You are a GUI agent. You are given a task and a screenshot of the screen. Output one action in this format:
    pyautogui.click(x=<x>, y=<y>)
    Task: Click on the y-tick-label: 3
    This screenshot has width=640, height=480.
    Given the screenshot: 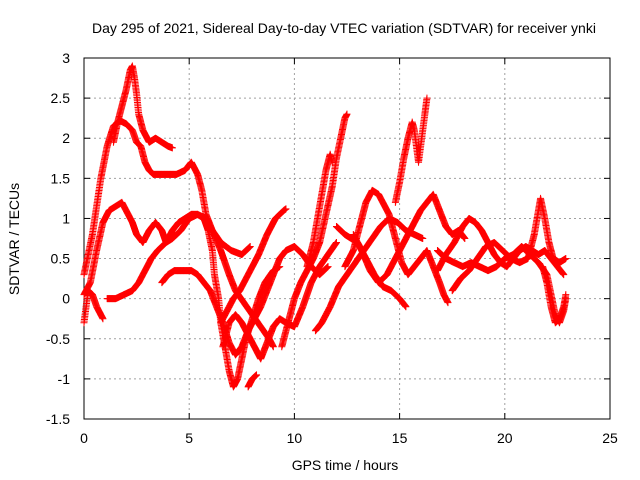 What is the action you would take?
    pyautogui.click(x=66, y=58)
    